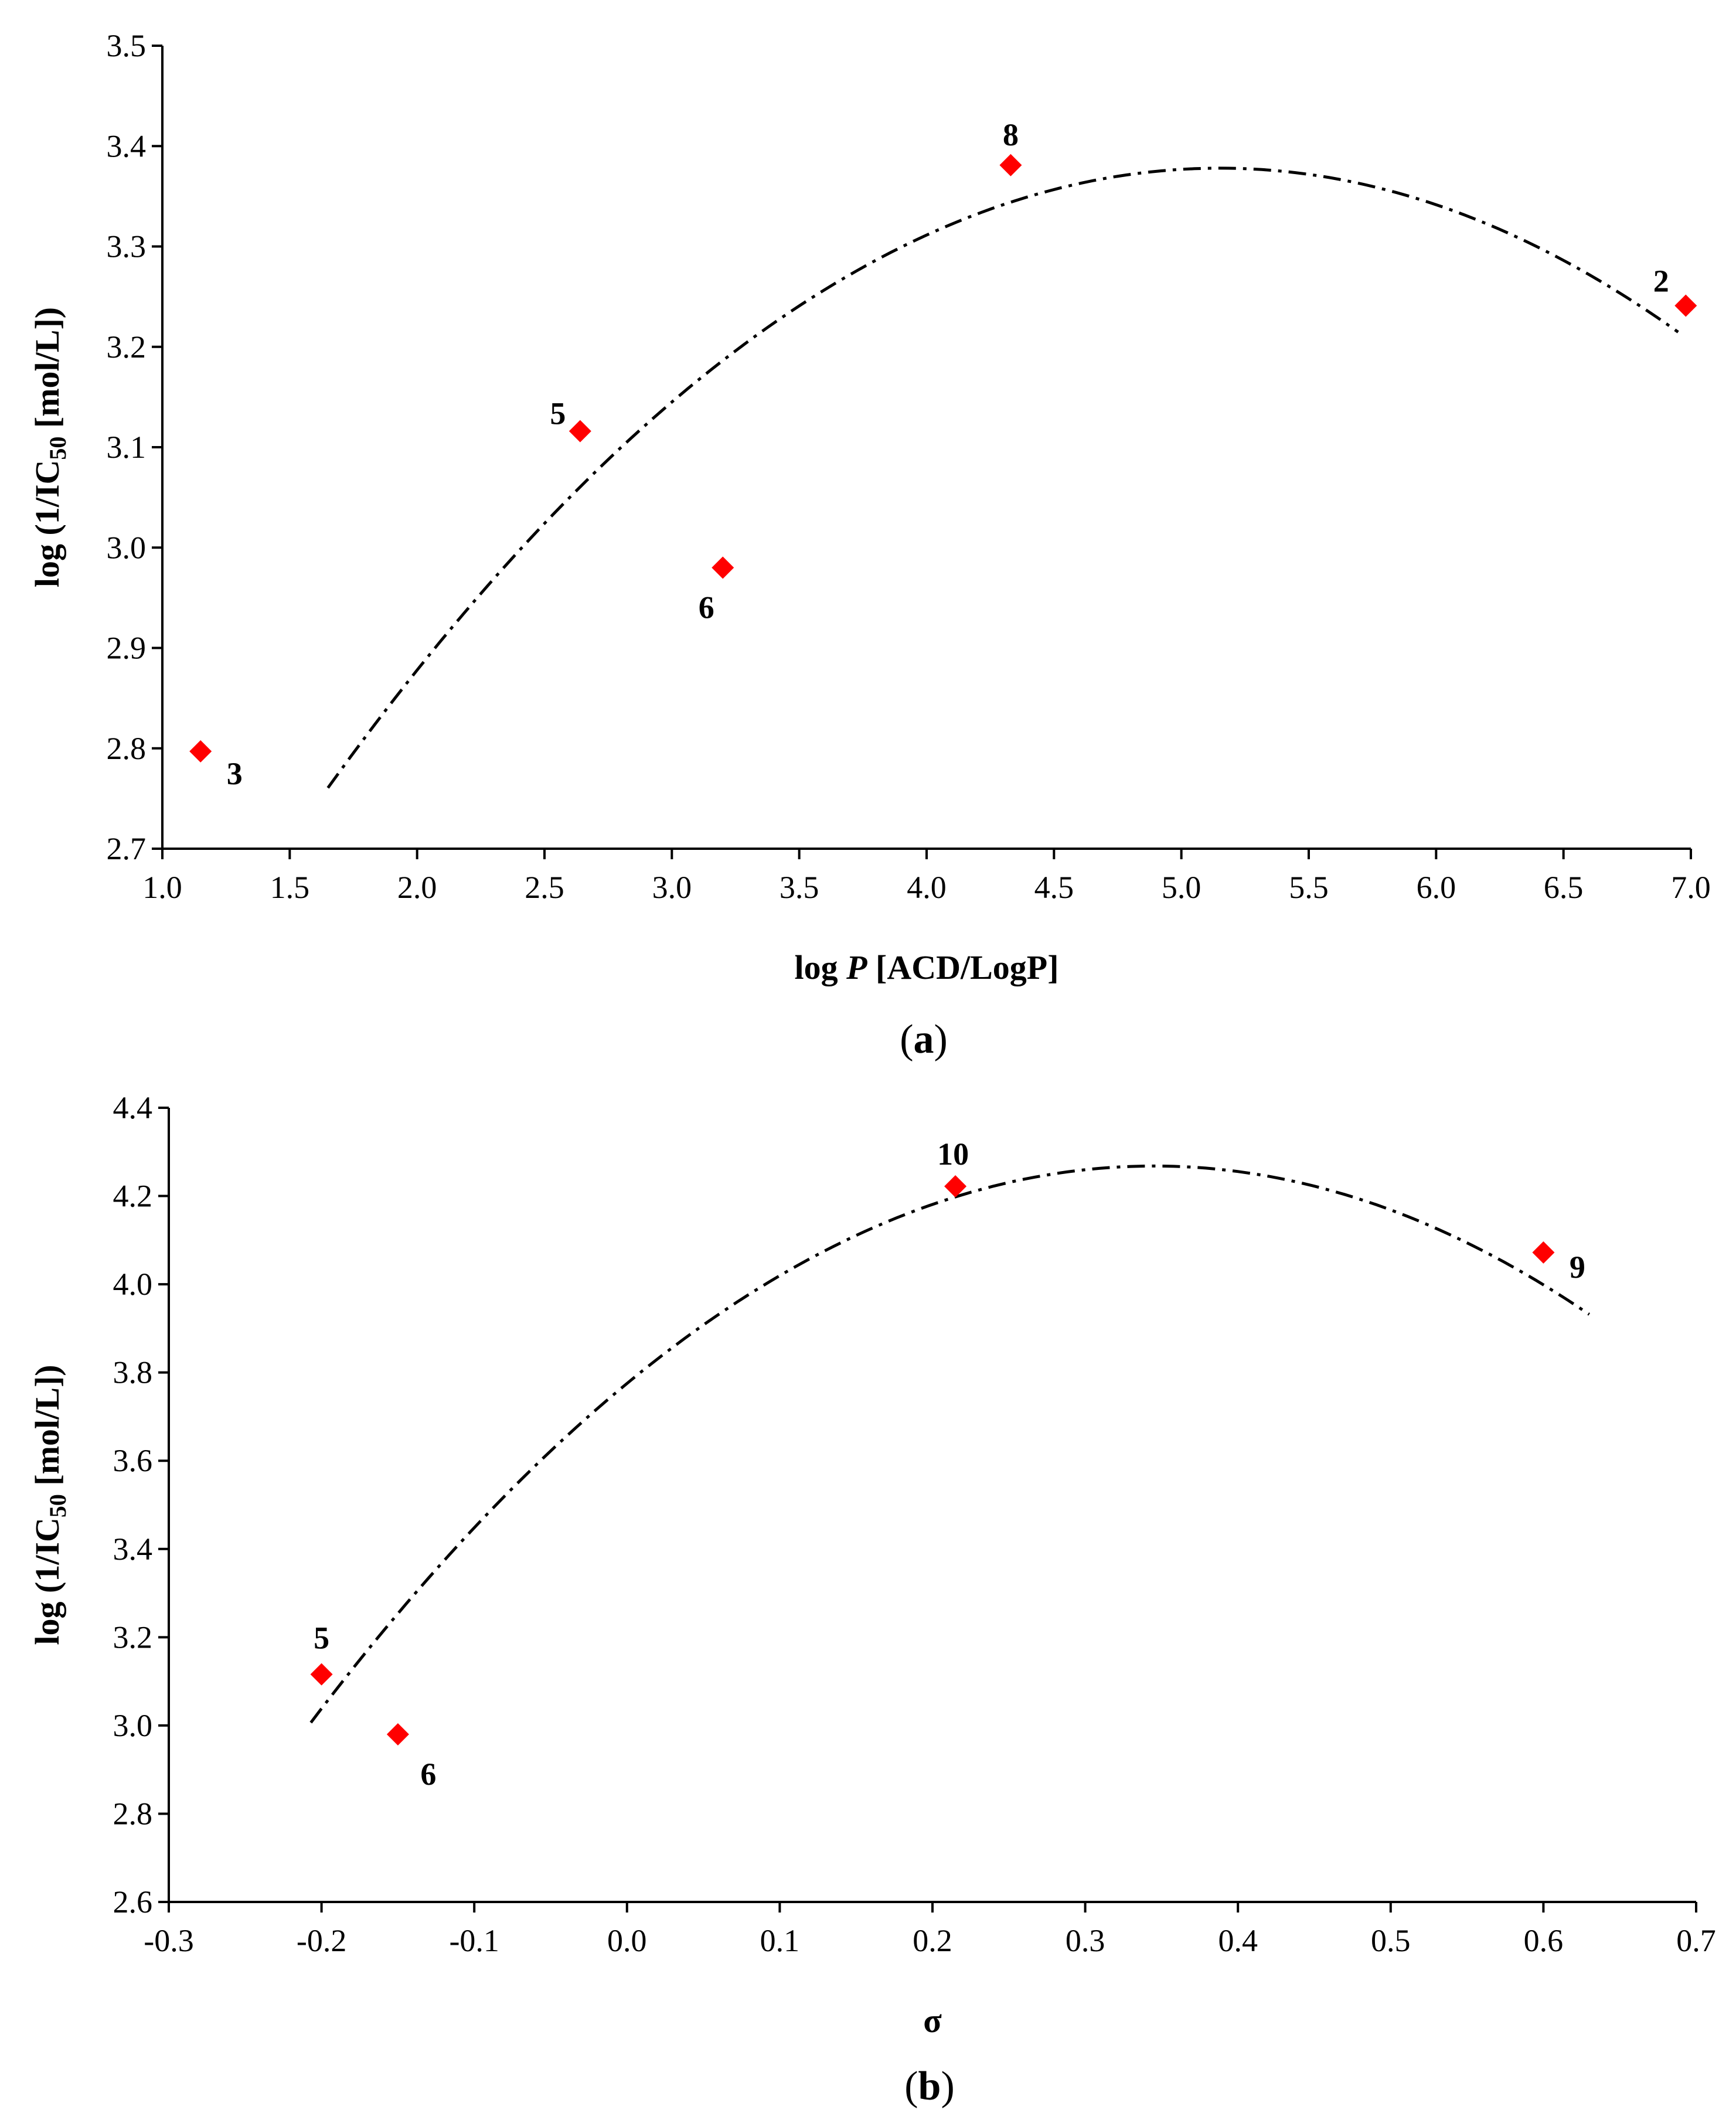 The width and height of the screenshot is (1736, 2120). I want to click on x-tick-label: 0.7, so click(1696, 1940).